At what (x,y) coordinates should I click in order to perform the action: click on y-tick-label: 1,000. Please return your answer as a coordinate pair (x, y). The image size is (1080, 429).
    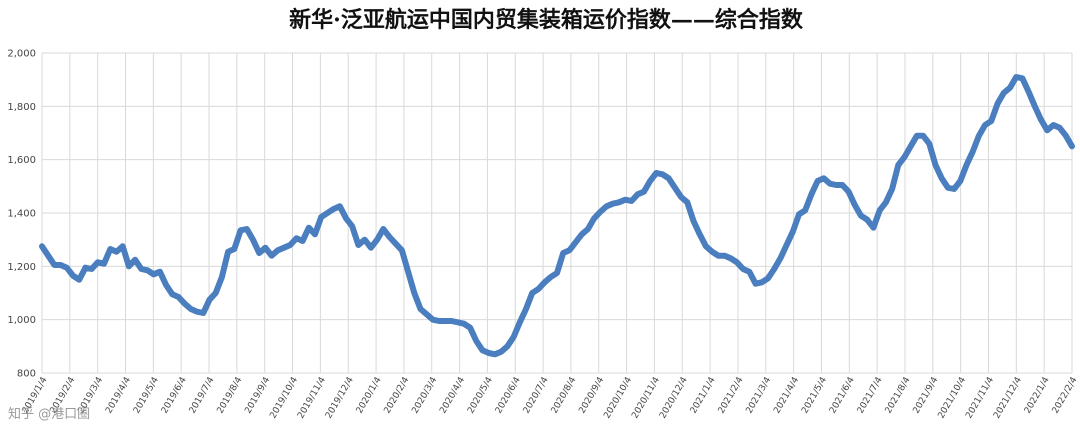
    Looking at the image, I should click on (21, 320).